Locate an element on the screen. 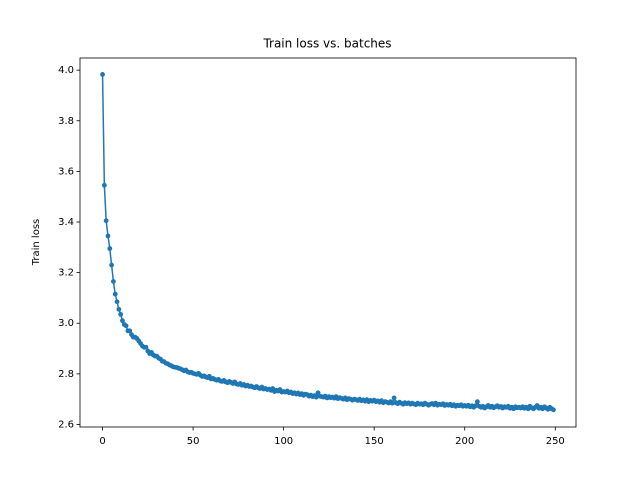  y-tick-label: 2.8 is located at coordinates (66, 374).